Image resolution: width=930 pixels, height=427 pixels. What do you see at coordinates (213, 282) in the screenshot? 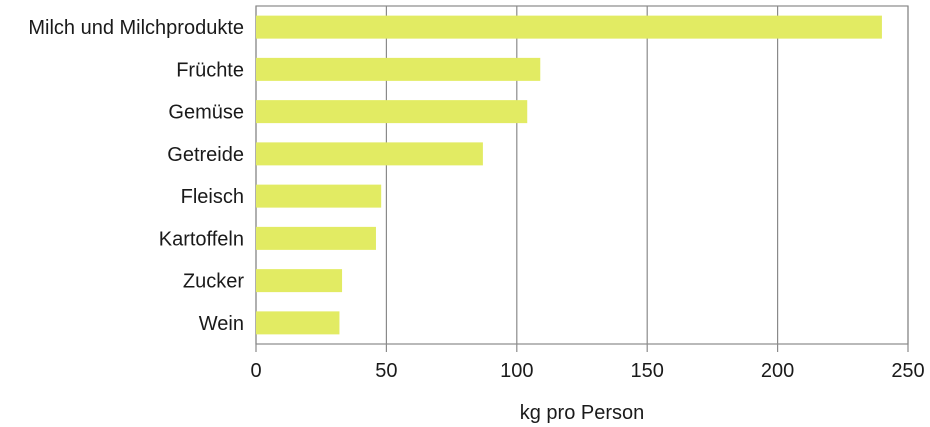
I see `category-label: Zucker` at bounding box center [213, 282].